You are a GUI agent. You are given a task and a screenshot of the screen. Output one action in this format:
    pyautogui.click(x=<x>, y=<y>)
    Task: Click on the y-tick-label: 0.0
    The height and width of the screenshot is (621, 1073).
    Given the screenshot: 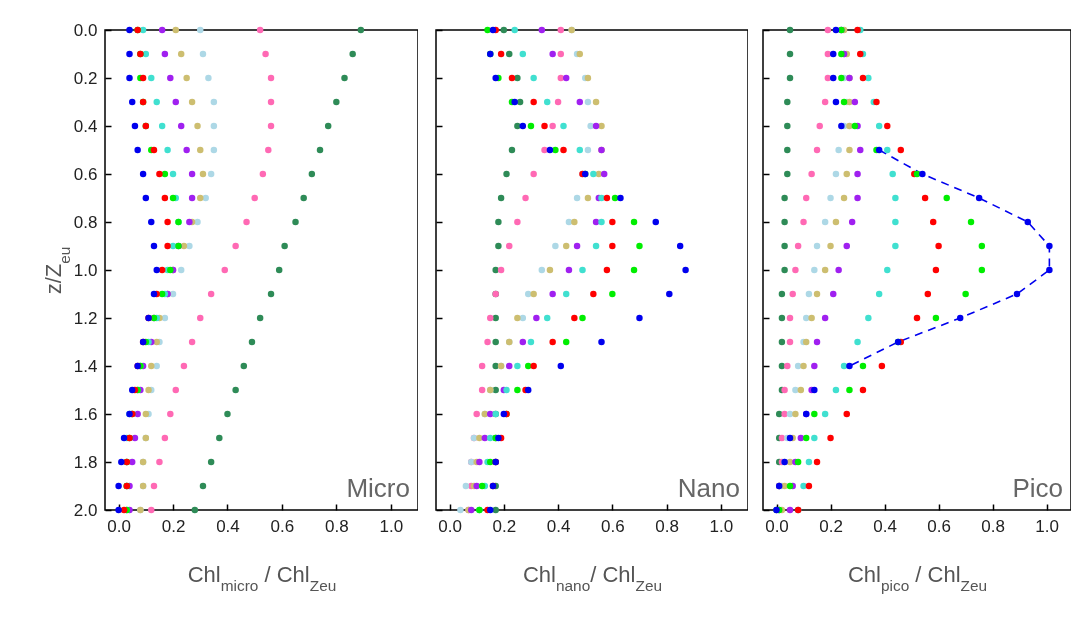 What is the action you would take?
    pyautogui.click(x=85, y=30)
    